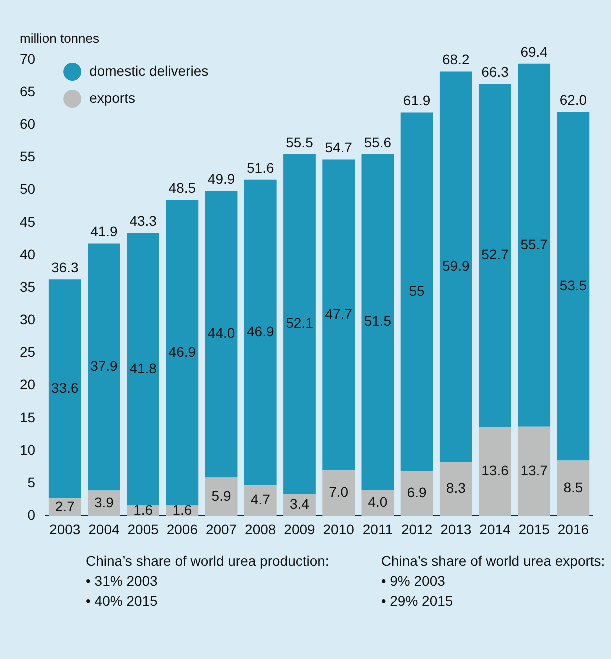  What do you see at coordinates (122, 601) in the screenshot?
I see `text: • 40% 2015` at bounding box center [122, 601].